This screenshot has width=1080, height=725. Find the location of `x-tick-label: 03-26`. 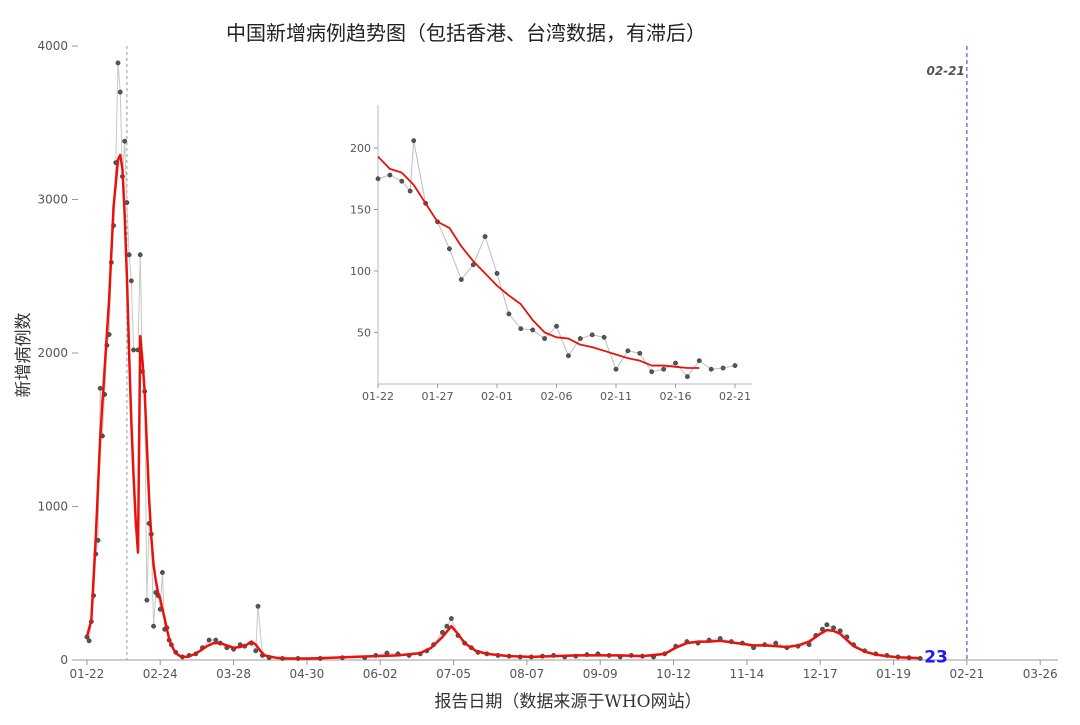

x-tick-label: 03-26 is located at coordinates (1040, 674).